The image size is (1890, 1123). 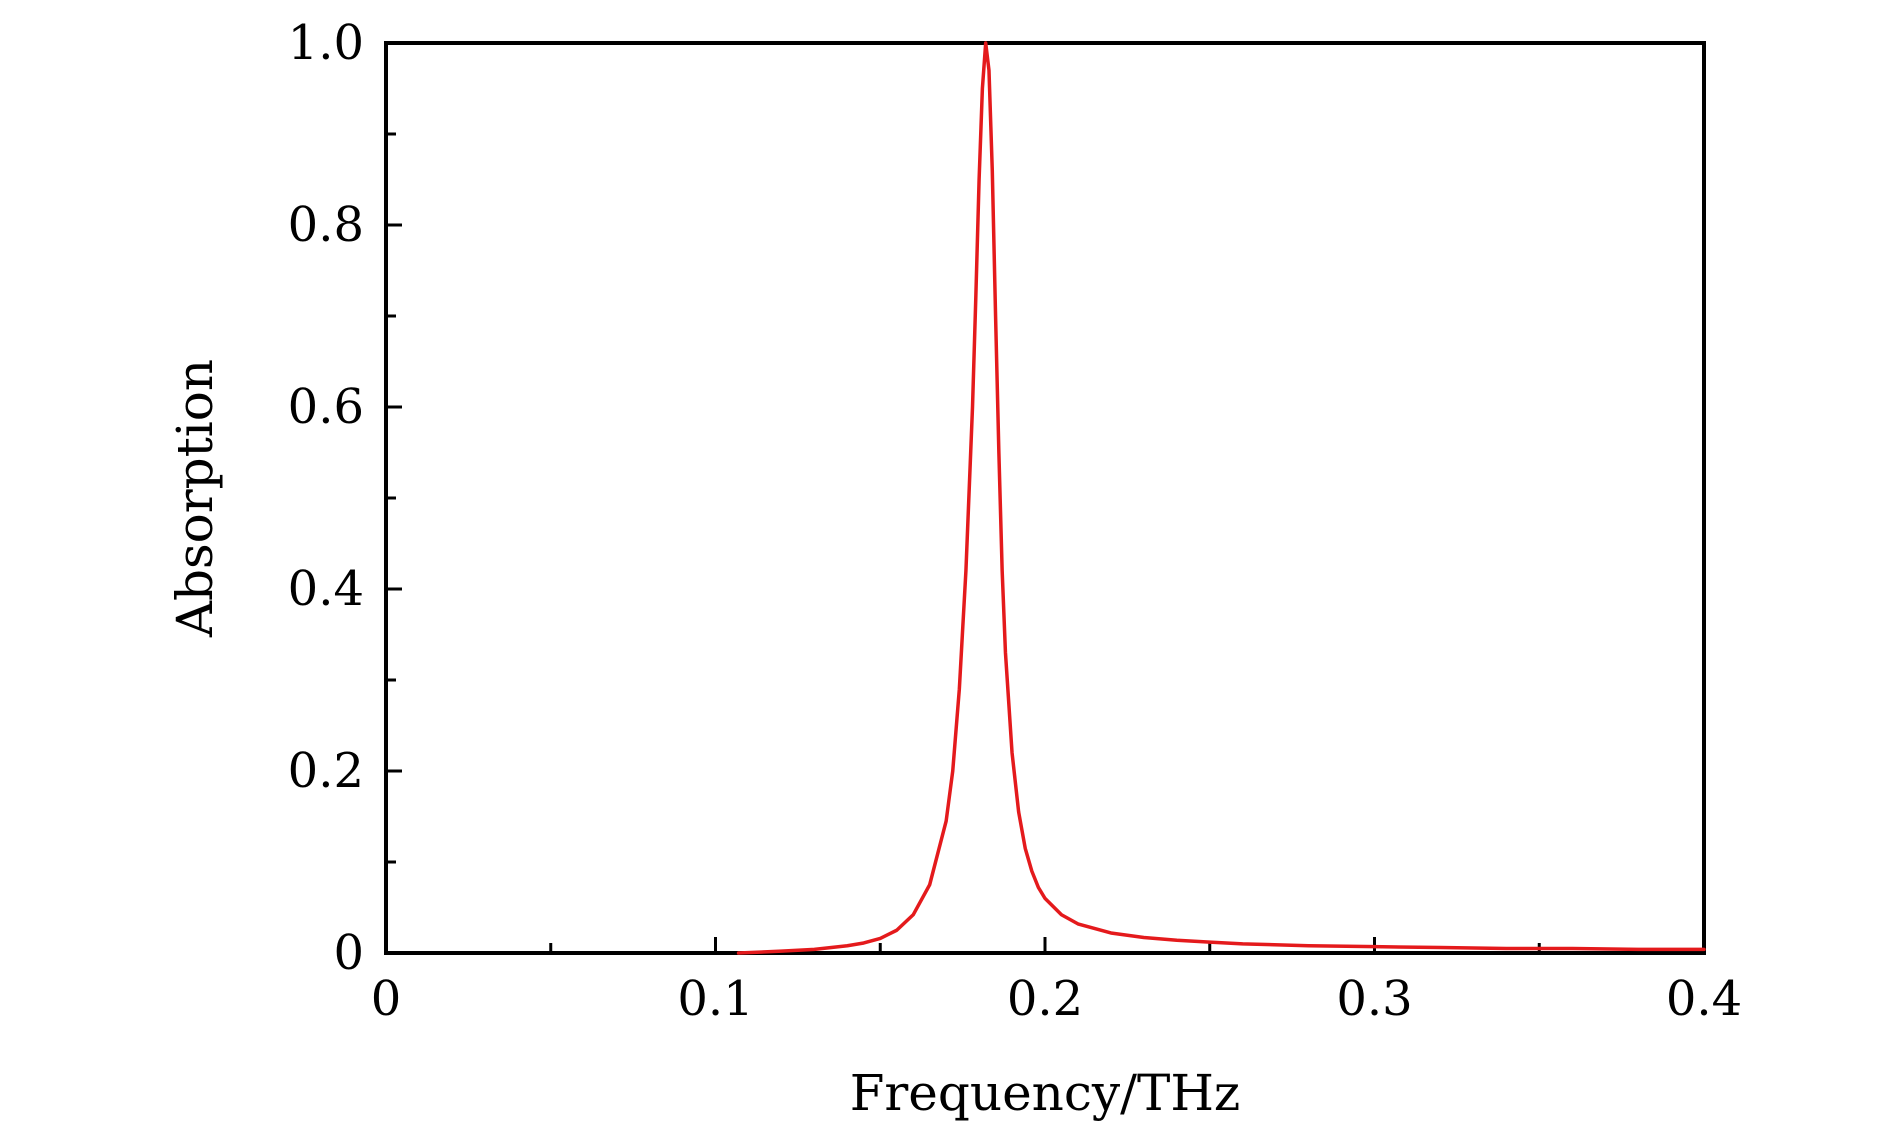 What do you see at coordinates (326, 498) in the screenshot?
I see `y-tick-labels: 0 0.2 0.4 0.6 0.8 1.0` at bounding box center [326, 498].